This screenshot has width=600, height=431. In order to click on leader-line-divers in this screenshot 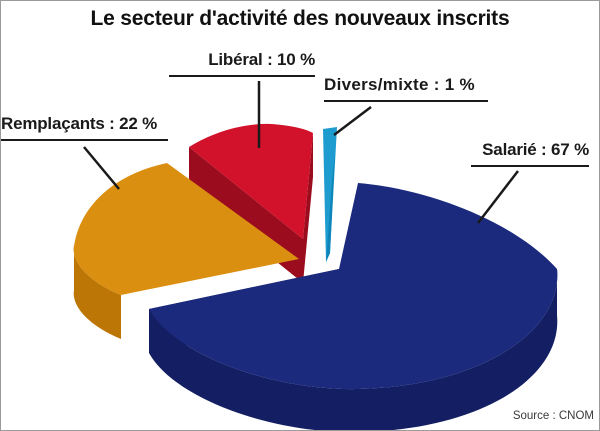, I will do `click(352, 121)`.